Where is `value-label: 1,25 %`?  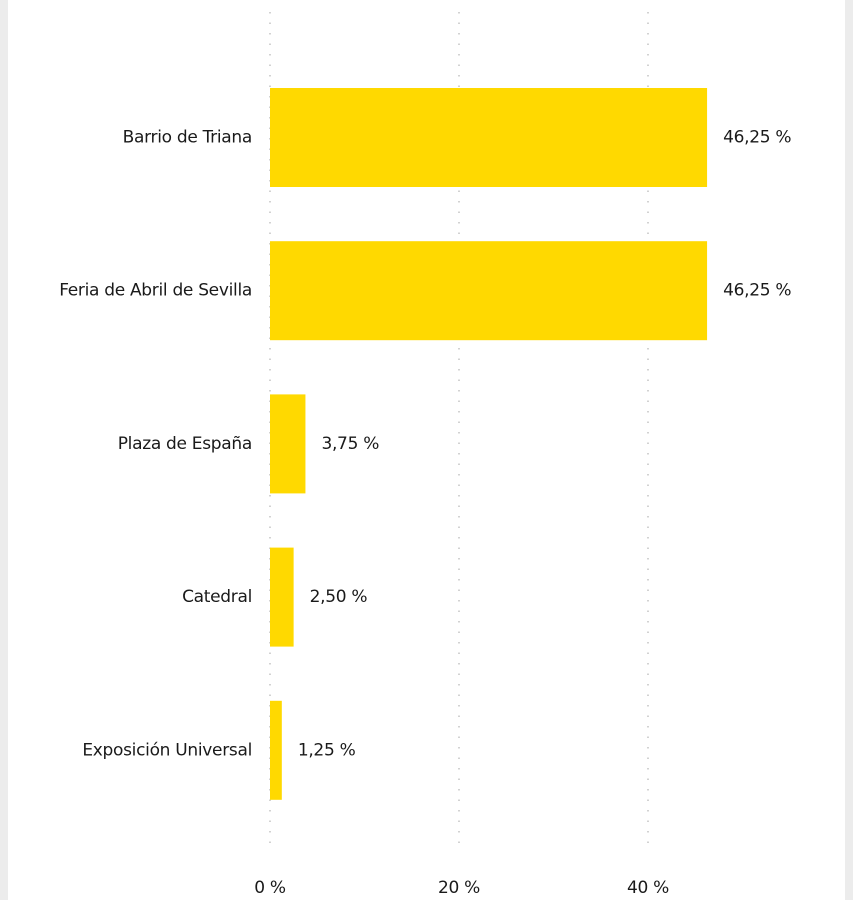
value-label: 1,25 % is located at coordinates (327, 750).